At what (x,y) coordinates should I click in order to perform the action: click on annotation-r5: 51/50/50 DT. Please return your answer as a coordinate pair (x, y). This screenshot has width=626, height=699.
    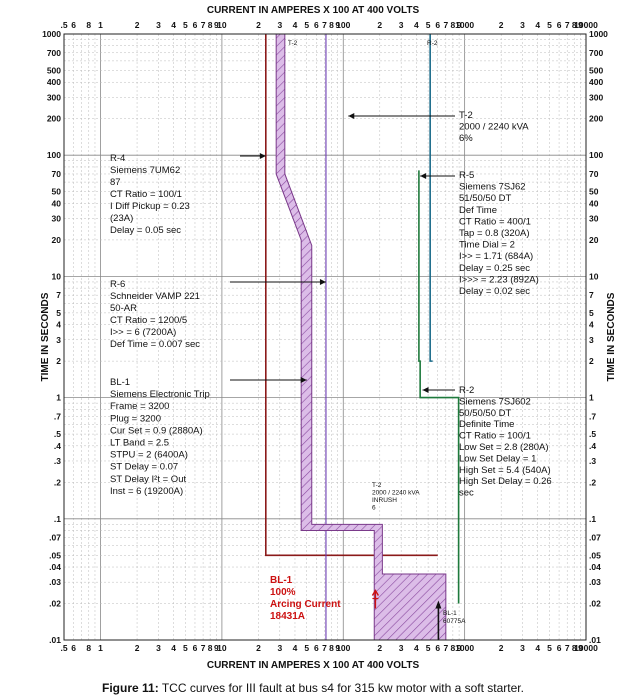
    Looking at the image, I should click on (485, 198).